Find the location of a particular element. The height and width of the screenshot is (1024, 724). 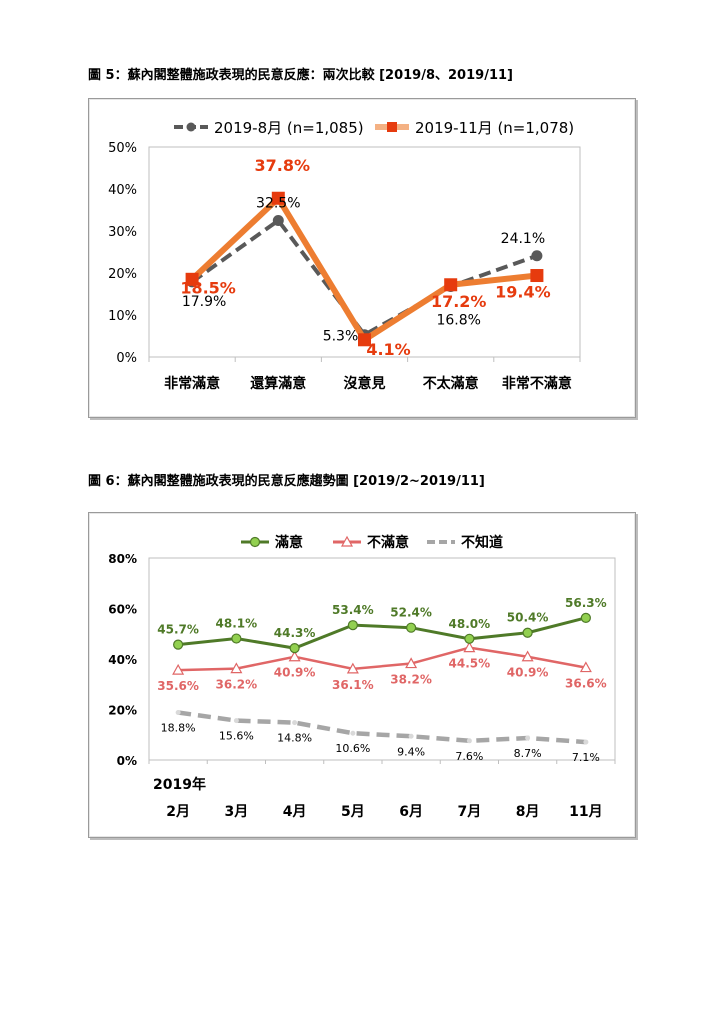

x-category-label: 11月 is located at coordinates (585, 812).